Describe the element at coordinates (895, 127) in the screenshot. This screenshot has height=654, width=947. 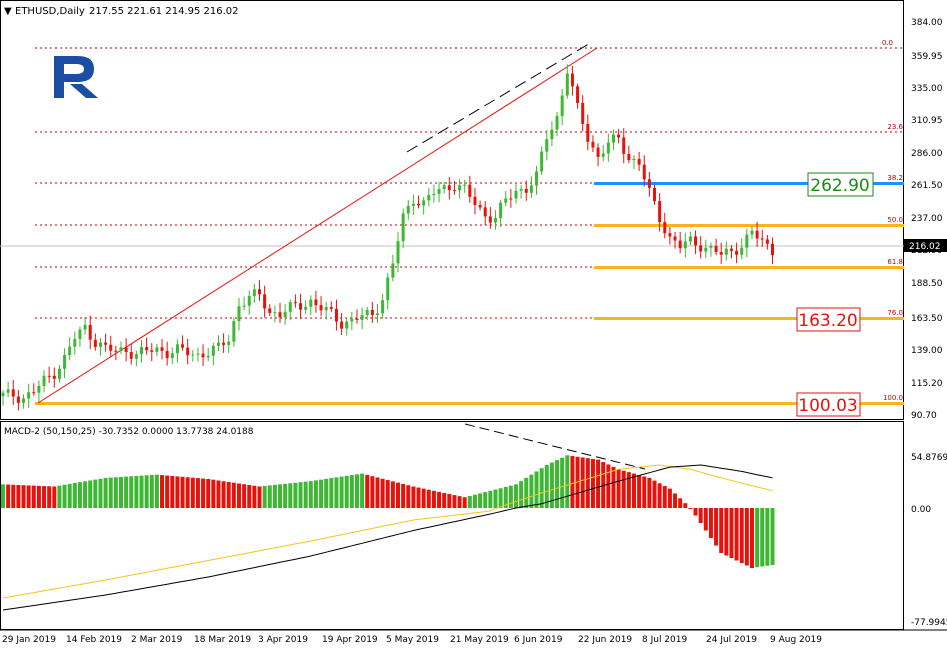
I see `fib-label-23: 23.6` at that location.